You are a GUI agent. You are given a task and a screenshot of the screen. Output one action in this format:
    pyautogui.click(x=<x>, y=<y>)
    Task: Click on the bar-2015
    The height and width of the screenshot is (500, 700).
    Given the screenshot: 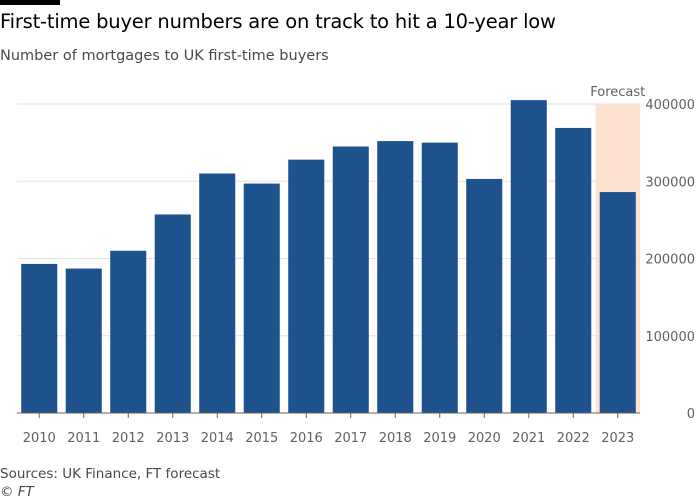 What is the action you would take?
    pyautogui.click(x=261, y=298)
    